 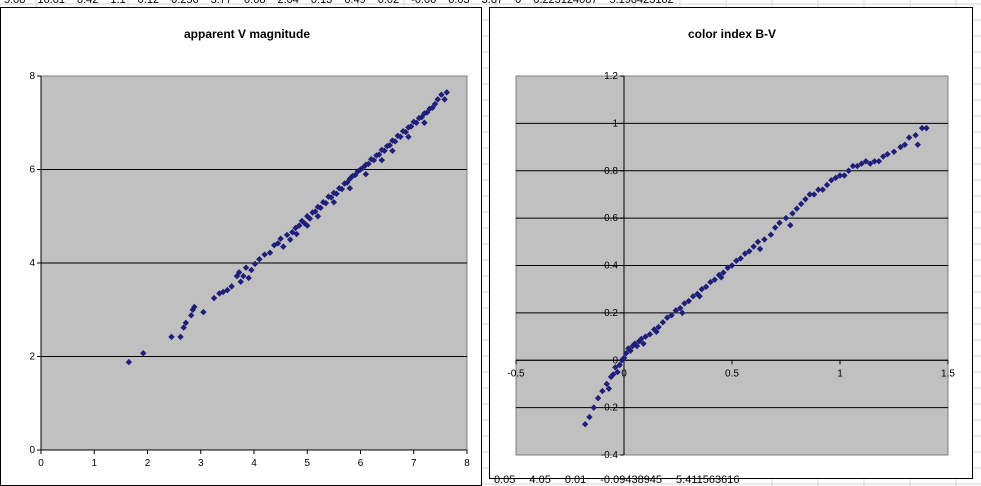 I want to click on top-row-cell: 0.08, so click(x=255, y=3).